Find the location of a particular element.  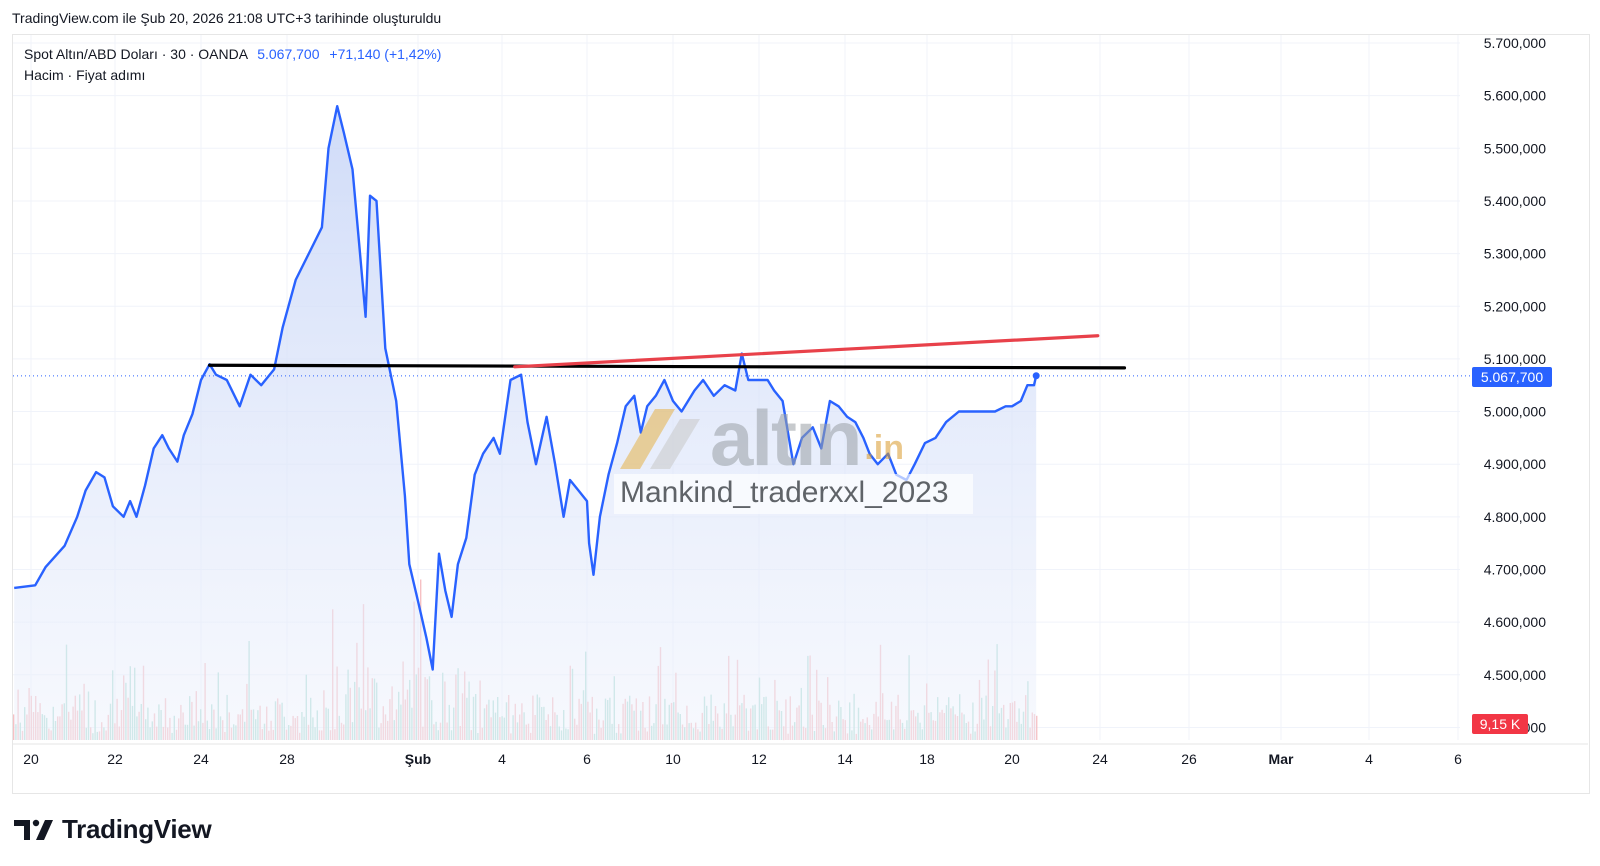

brand-watermark-text: altın is located at coordinates (786, 438).